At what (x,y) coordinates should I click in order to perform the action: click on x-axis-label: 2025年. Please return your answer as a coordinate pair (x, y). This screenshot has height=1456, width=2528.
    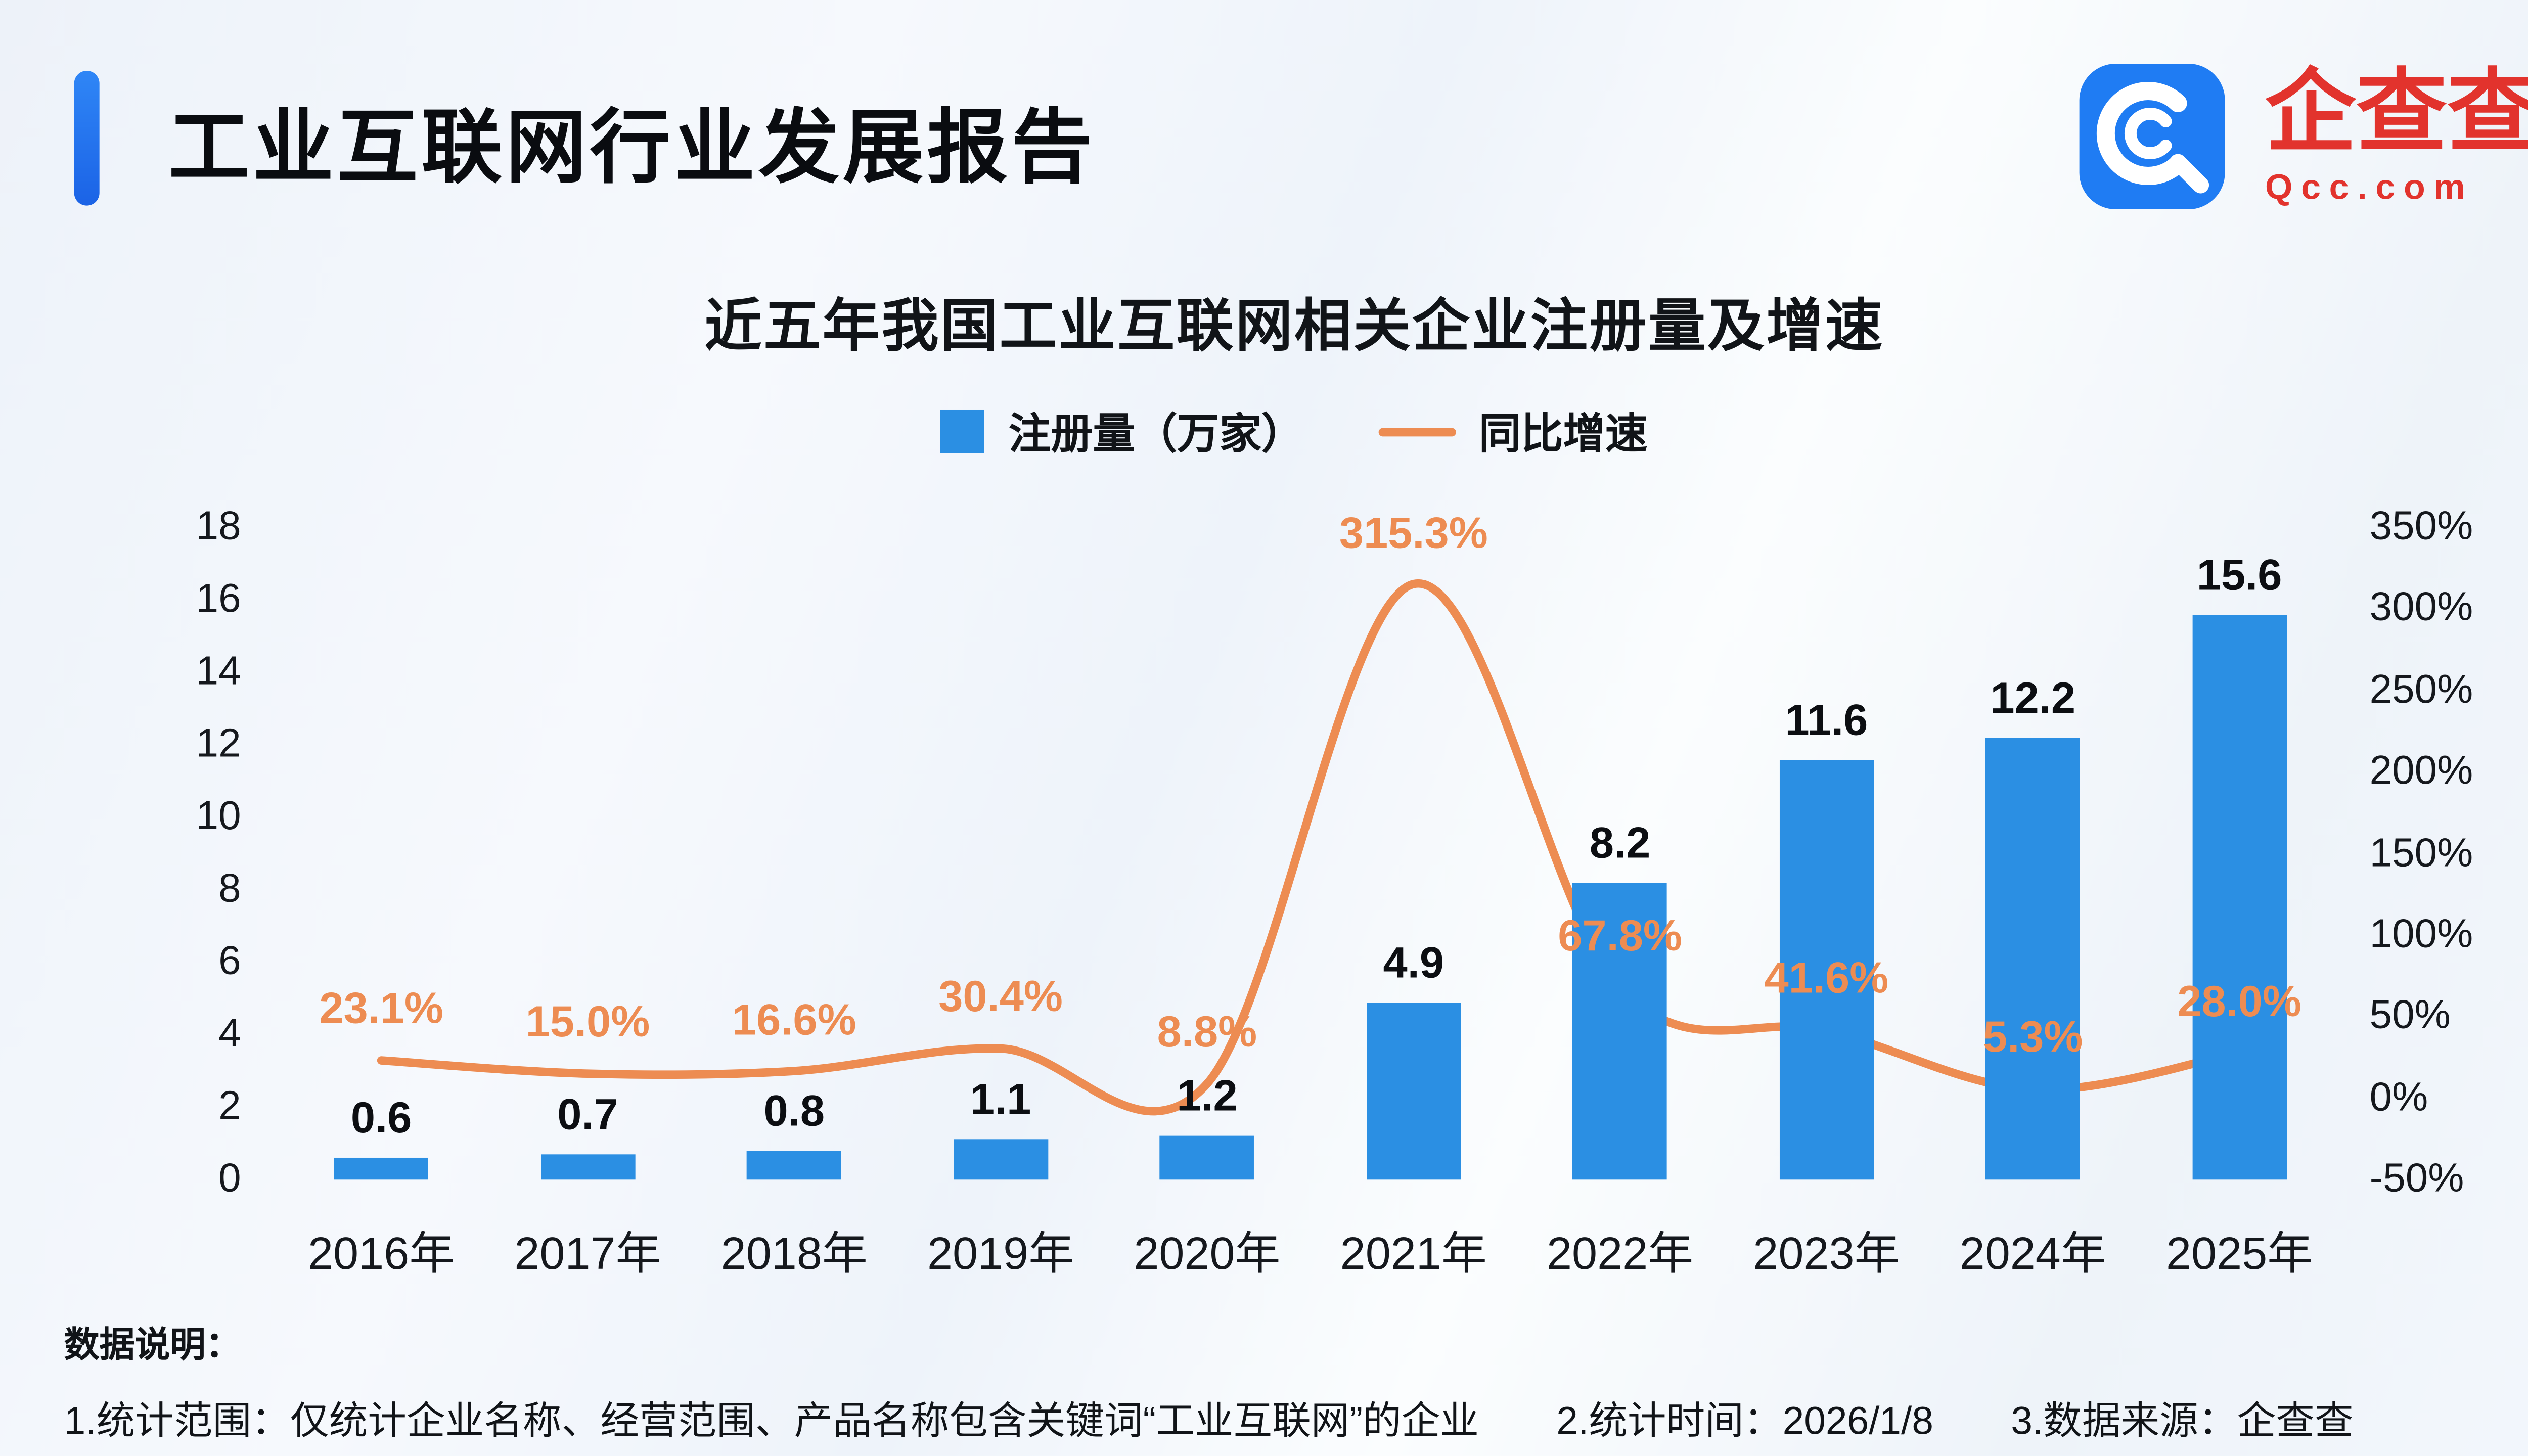
    Looking at the image, I should click on (2239, 1253).